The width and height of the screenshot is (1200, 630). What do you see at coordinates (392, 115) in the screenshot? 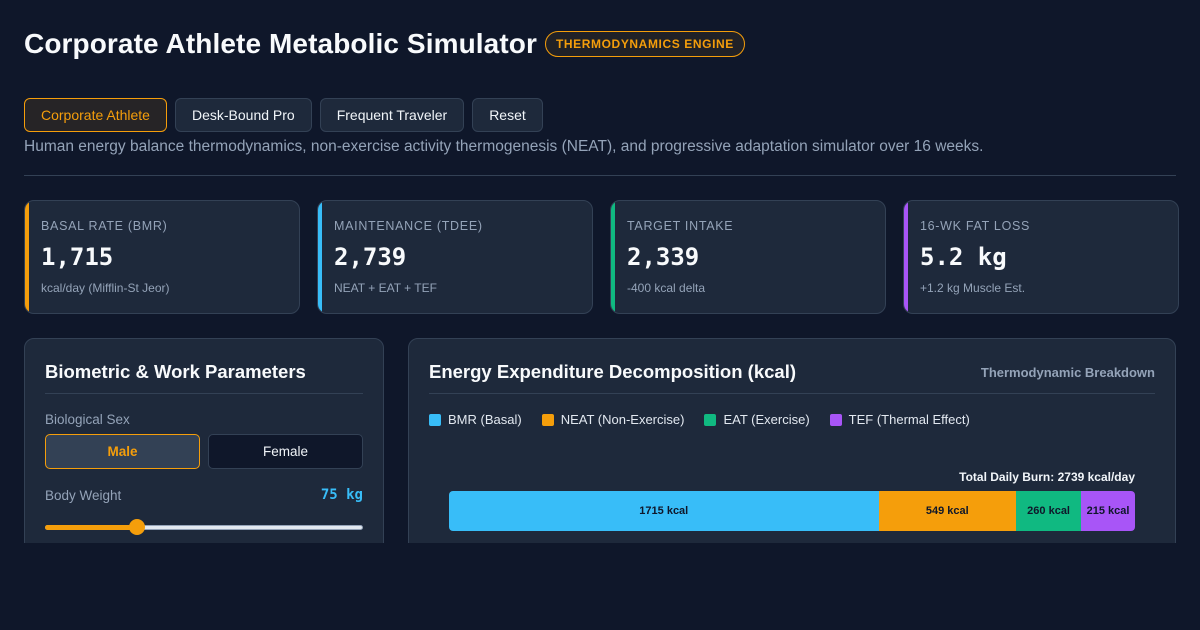
I see `preset-frequent-traveler-button: Frequent Traveler` at bounding box center [392, 115].